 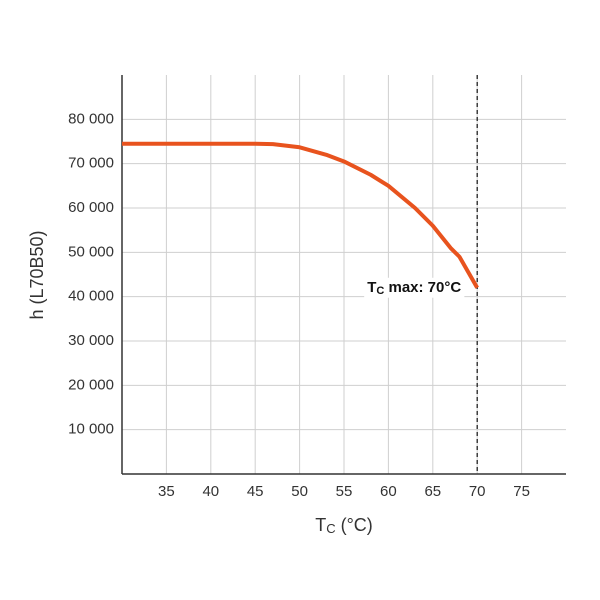 I want to click on x-tick-label: 75, so click(x=521, y=491).